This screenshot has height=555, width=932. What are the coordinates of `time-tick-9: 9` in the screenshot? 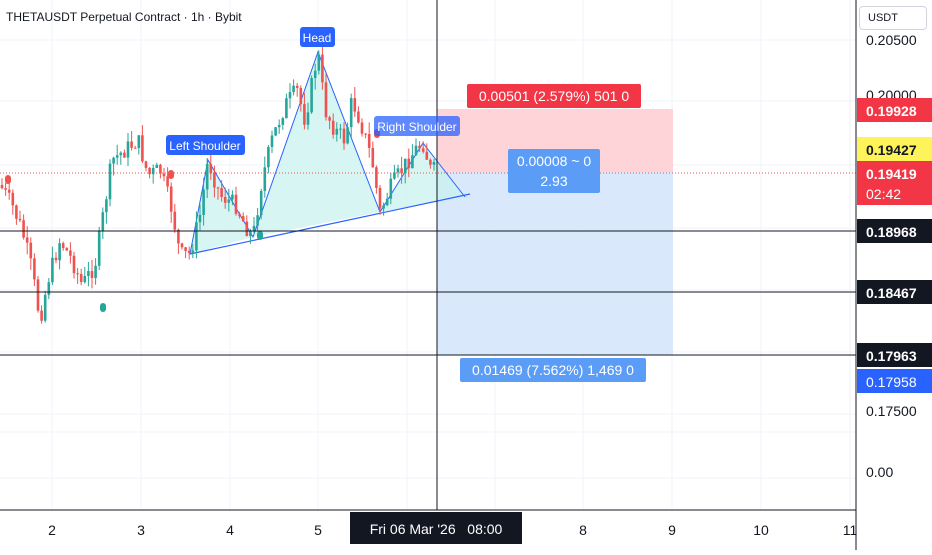 It's located at (672, 530).